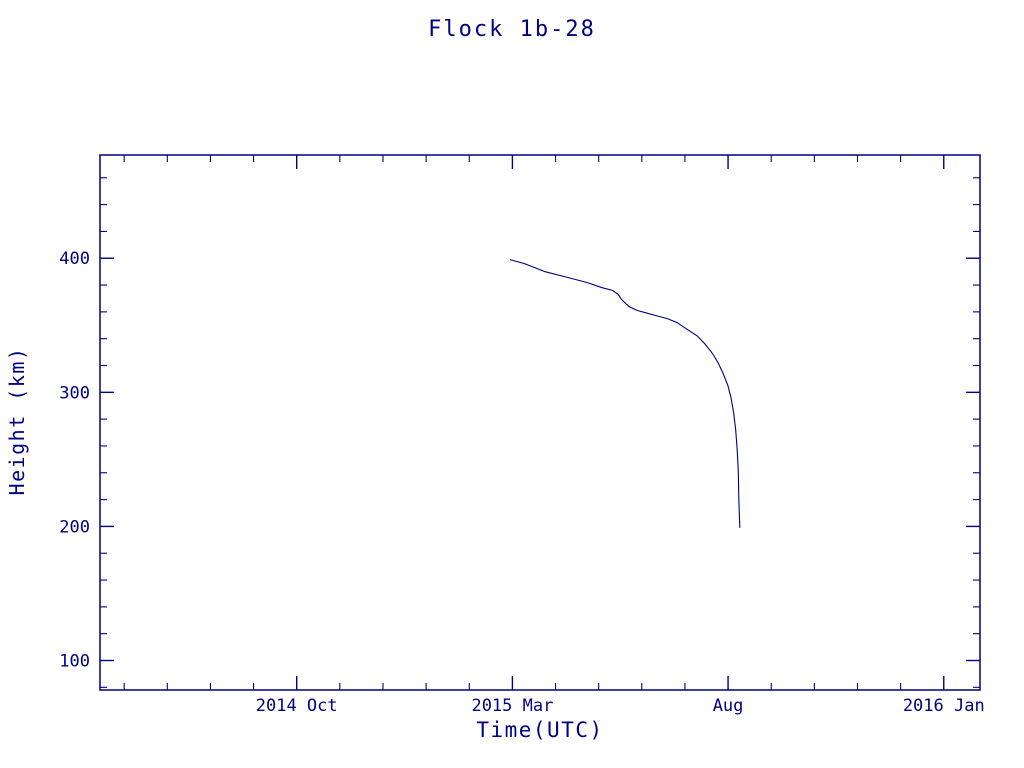 This screenshot has height=768, width=1024. I want to click on data-series, so click(625, 393).